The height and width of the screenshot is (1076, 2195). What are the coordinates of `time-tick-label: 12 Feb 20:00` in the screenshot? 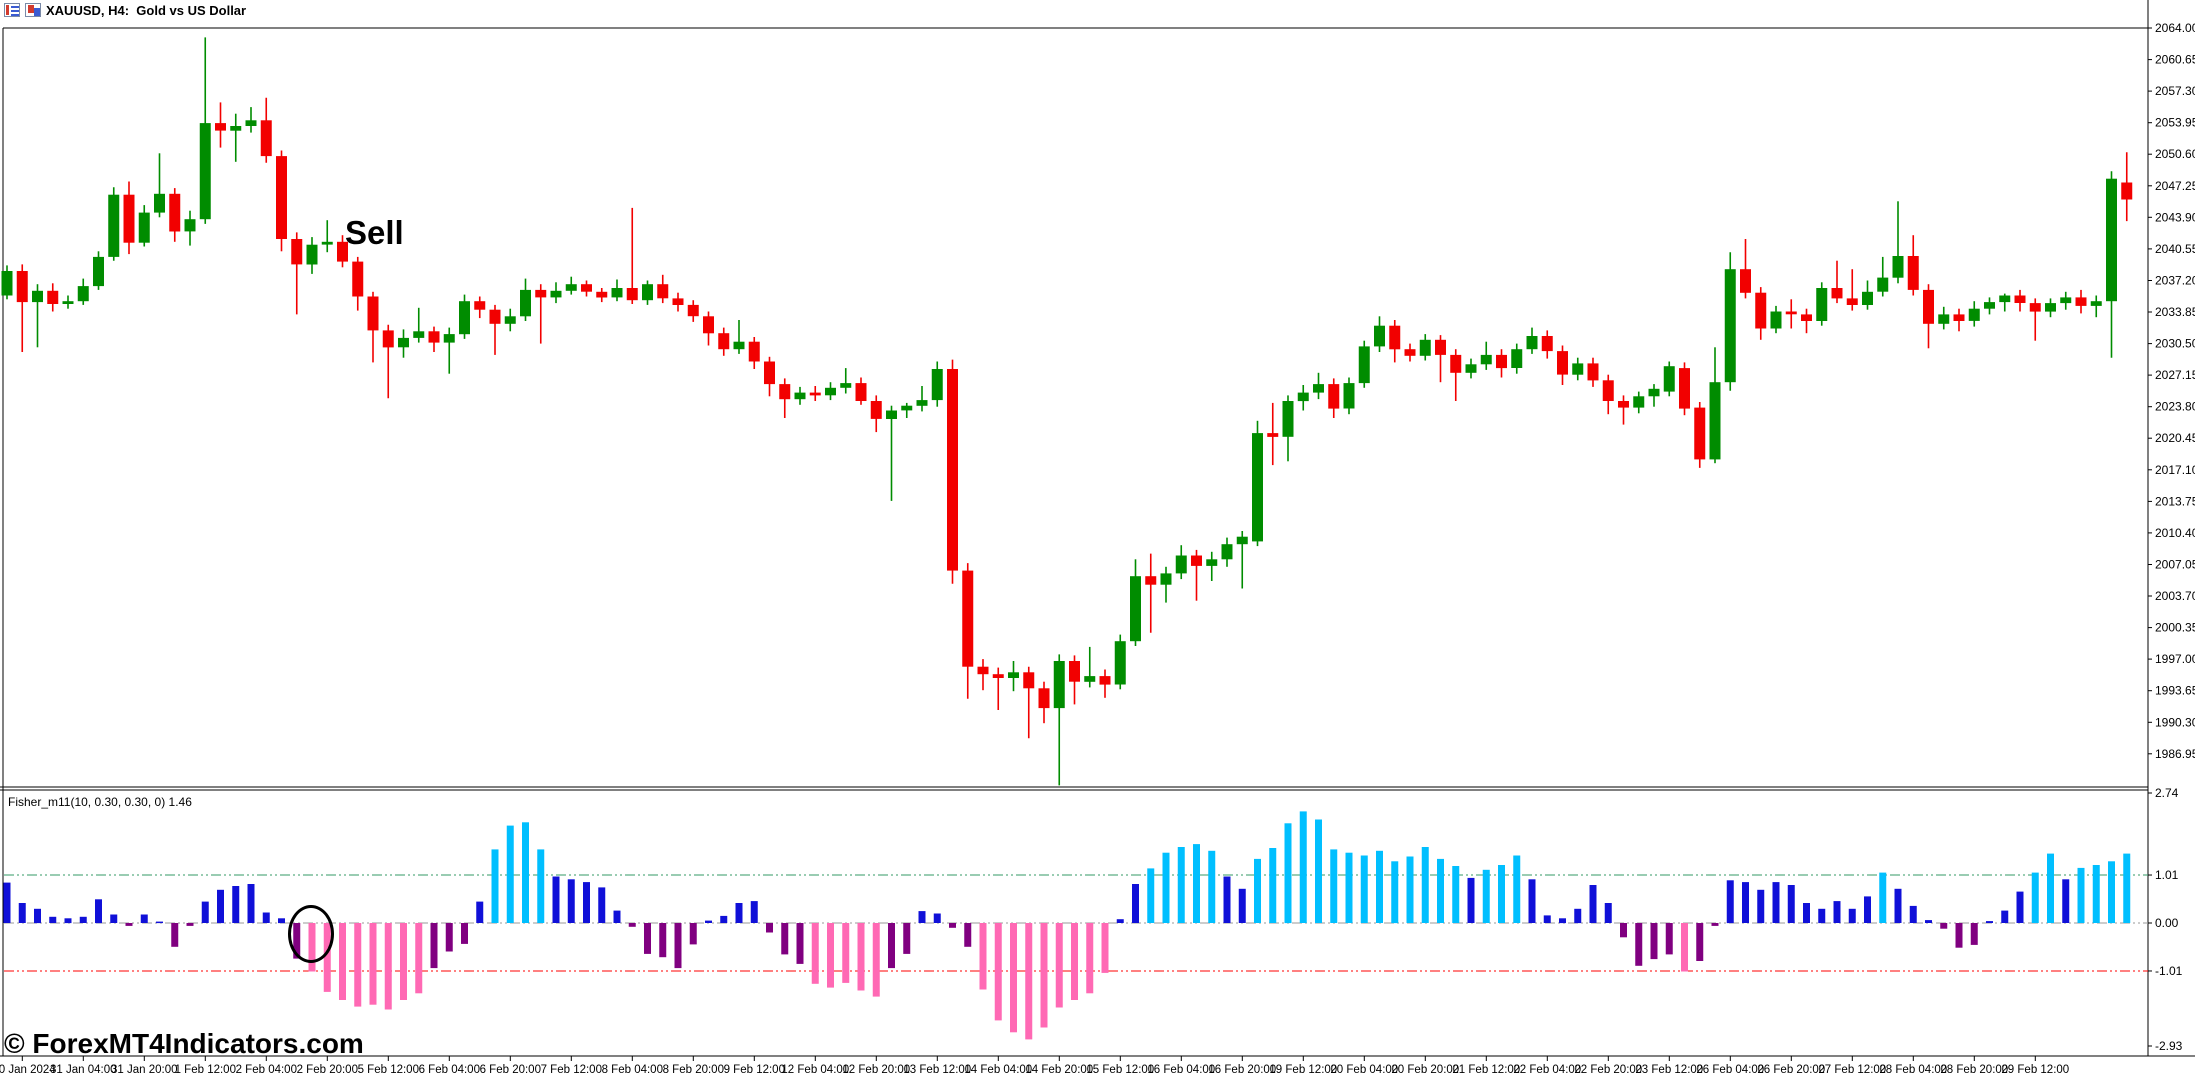 It's located at (876, 1070).